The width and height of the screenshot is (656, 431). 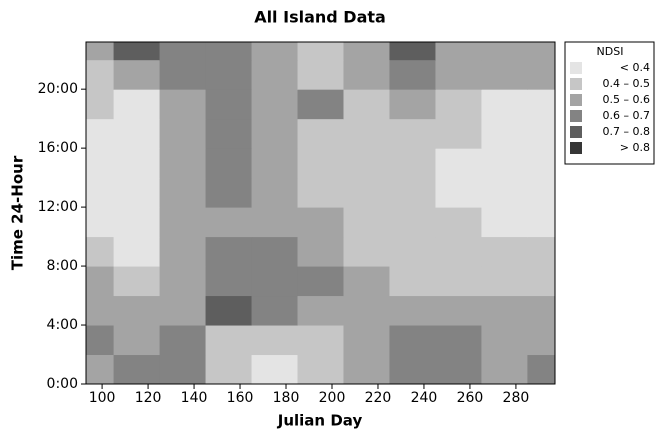 I want to click on y-axis-label: Time 24-Hour, so click(x=18, y=212).